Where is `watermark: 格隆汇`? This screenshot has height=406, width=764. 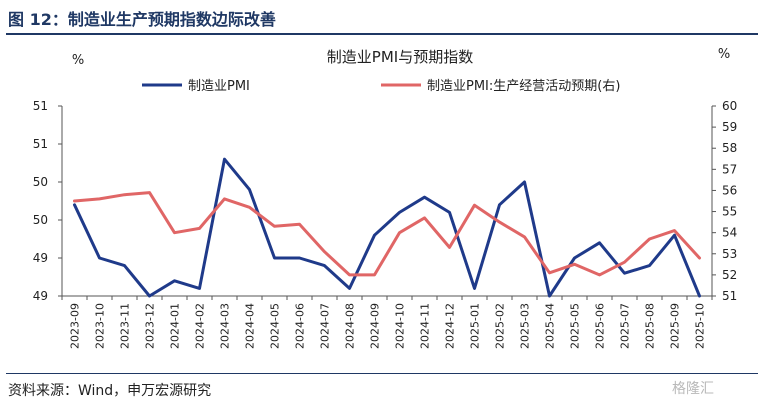 watermark: 格隆汇 is located at coordinates (693, 389).